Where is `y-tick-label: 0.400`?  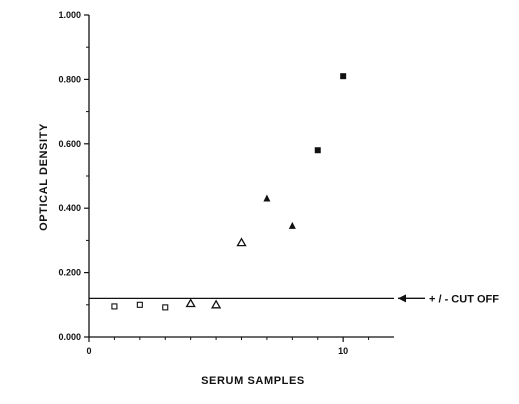
y-tick-label: 0.400 is located at coordinates (69, 208).